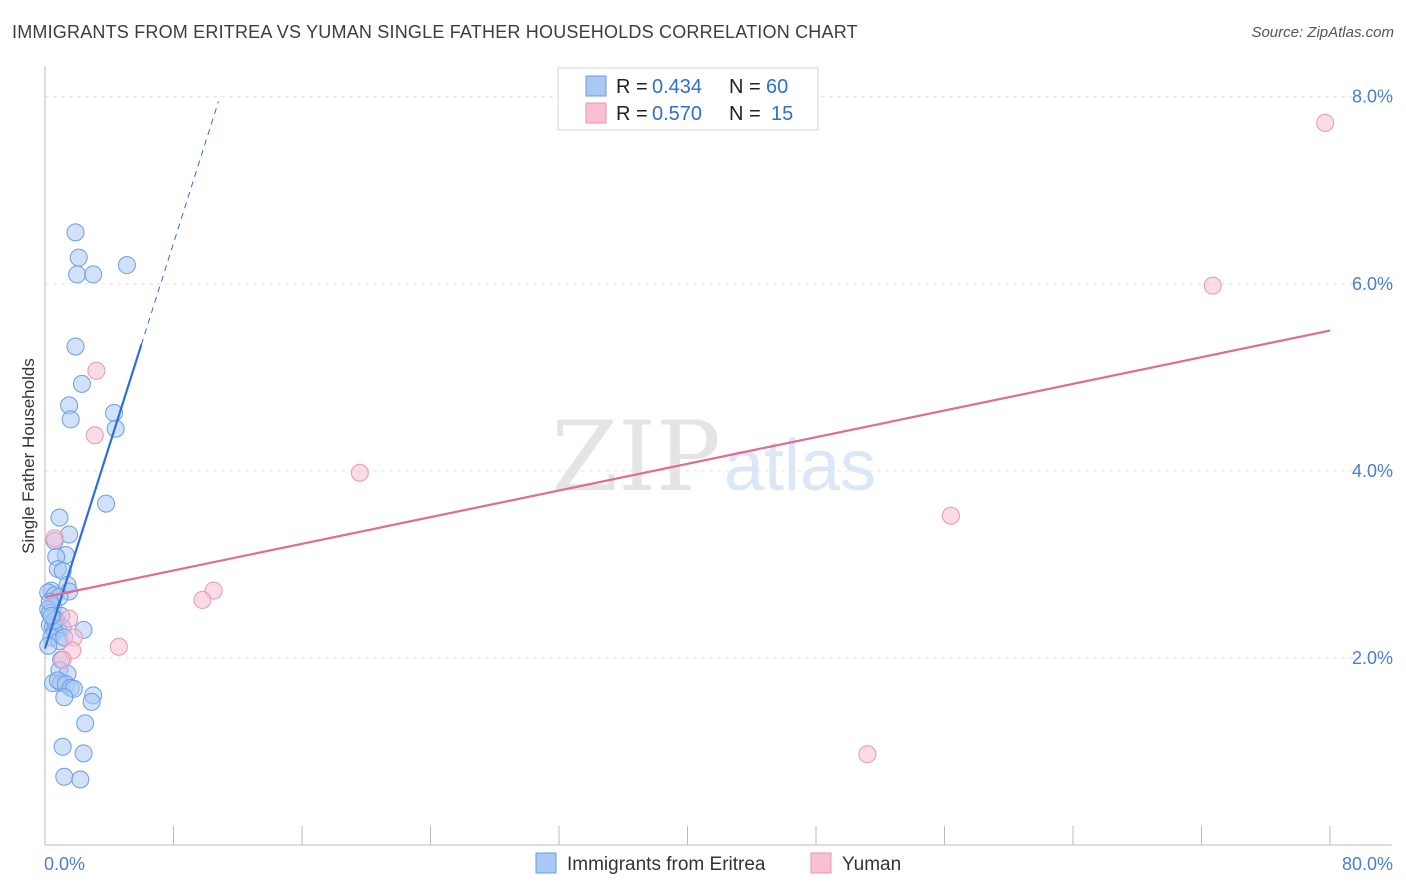 The height and width of the screenshot is (892, 1406). I want to click on y-tick-label-0: 2.0%, so click(1372, 658).